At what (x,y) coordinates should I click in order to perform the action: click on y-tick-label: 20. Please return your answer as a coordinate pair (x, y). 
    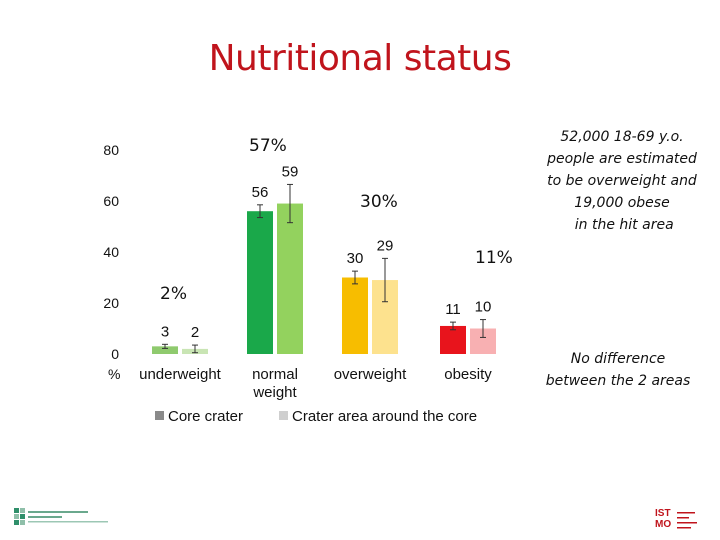
    Looking at the image, I should click on (111, 303).